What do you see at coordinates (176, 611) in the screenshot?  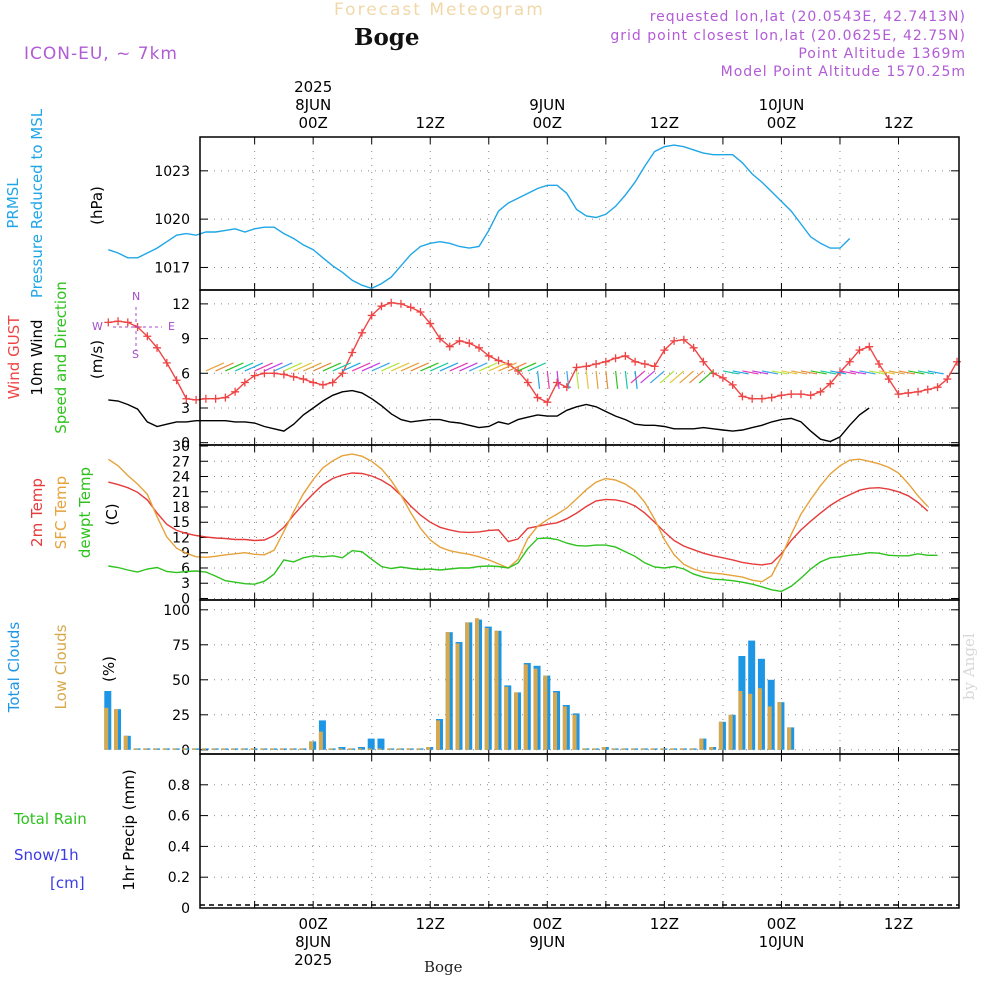 I see `y-tick-label: 100` at bounding box center [176, 611].